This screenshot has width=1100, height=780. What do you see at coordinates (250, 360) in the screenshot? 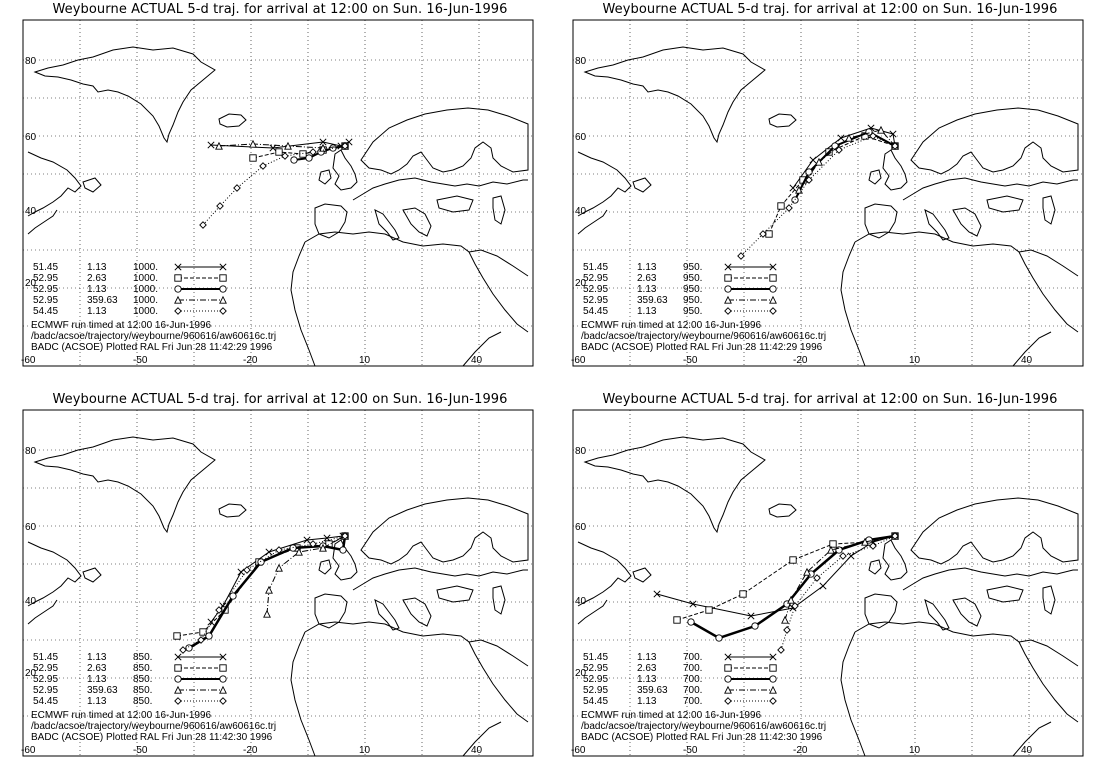
I see `longitude-label: -20` at bounding box center [250, 360].